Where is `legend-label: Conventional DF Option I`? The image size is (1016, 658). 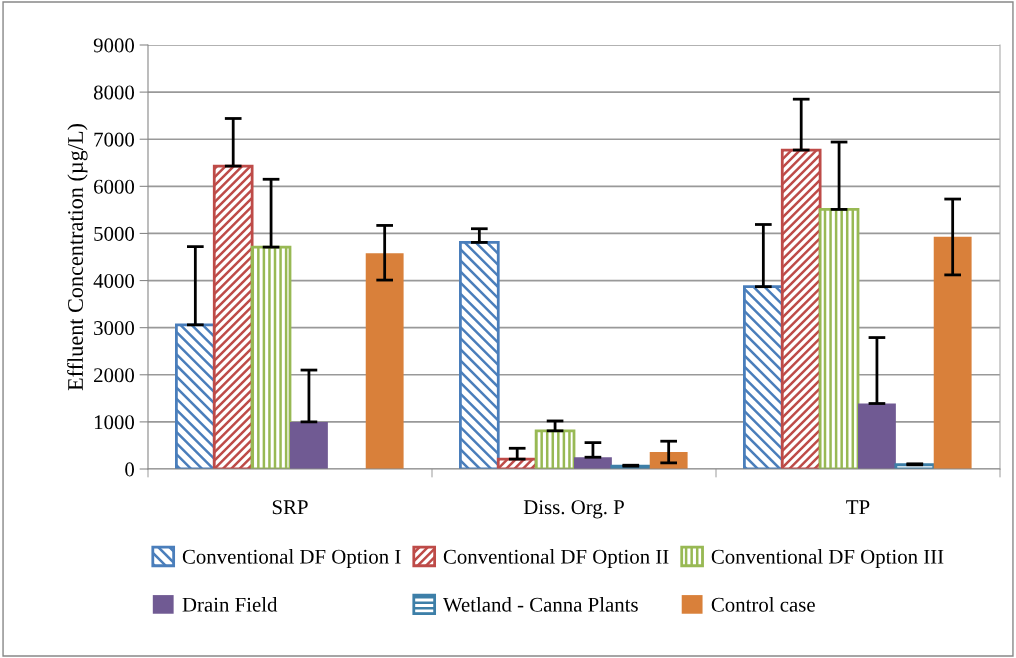 legend-label: Conventional DF Option I is located at coordinates (291, 559).